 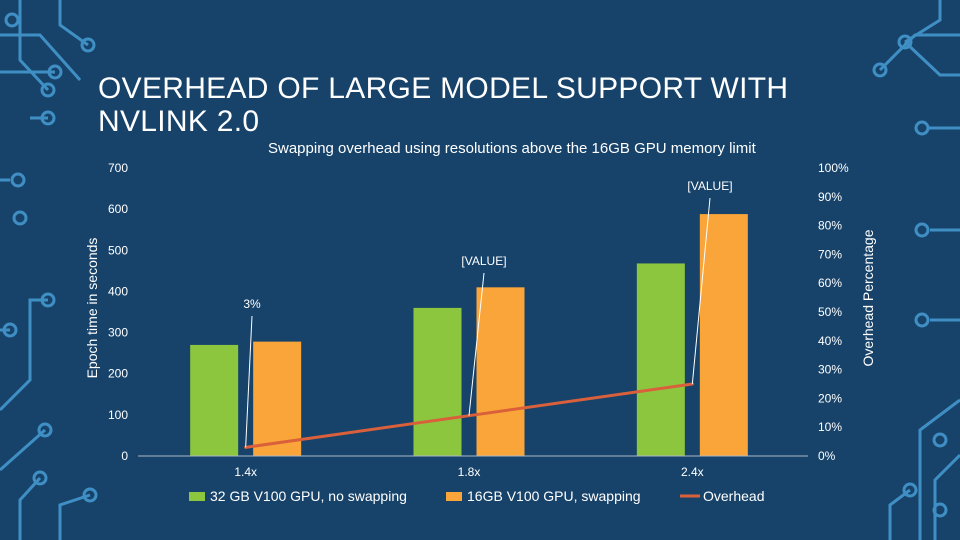 What do you see at coordinates (830, 283) in the screenshot?
I see `y2-tick-label: 60%` at bounding box center [830, 283].